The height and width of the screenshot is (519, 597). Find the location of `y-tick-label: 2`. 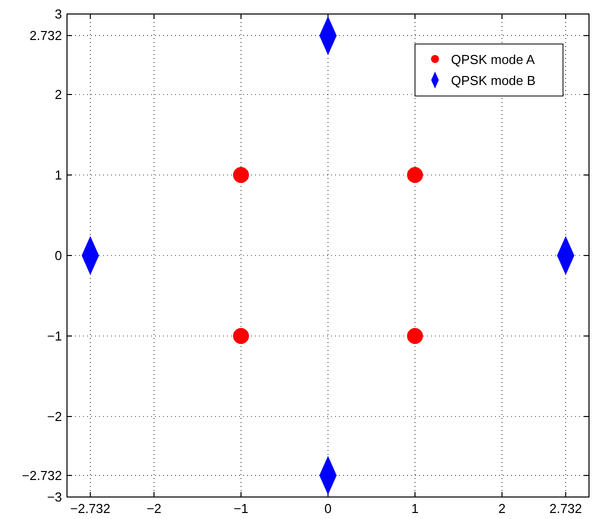

y-tick-label: 2 is located at coordinates (58, 94).